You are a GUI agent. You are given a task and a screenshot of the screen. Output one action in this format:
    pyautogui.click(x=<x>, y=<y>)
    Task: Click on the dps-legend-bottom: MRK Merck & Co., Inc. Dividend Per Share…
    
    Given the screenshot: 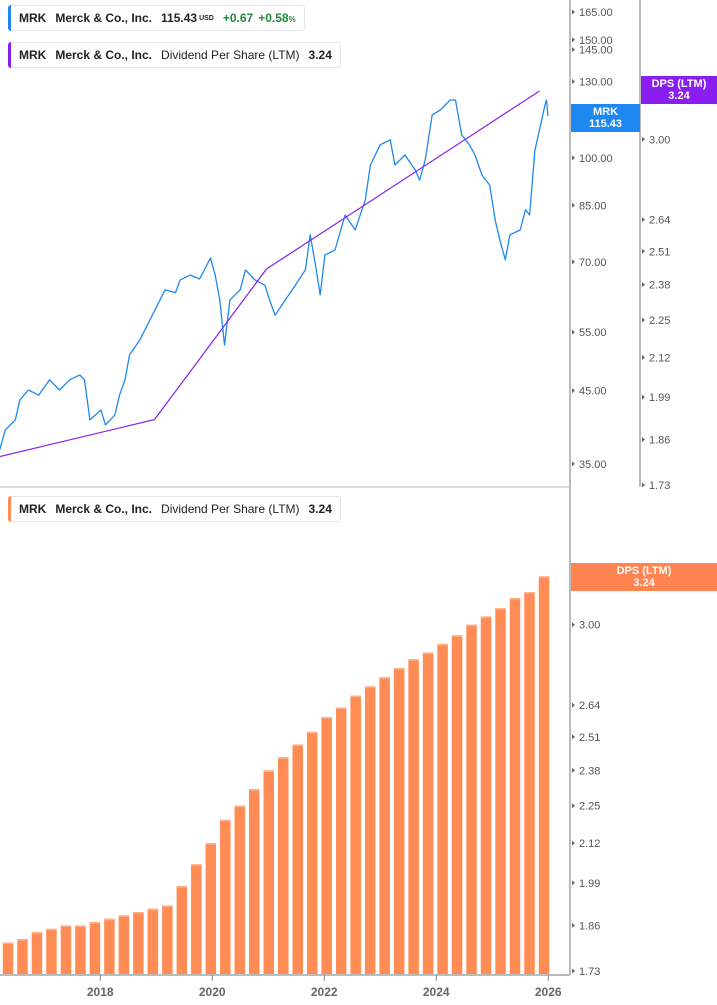 What is the action you would take?
    pyautogui.click(x=174, y=509)
    